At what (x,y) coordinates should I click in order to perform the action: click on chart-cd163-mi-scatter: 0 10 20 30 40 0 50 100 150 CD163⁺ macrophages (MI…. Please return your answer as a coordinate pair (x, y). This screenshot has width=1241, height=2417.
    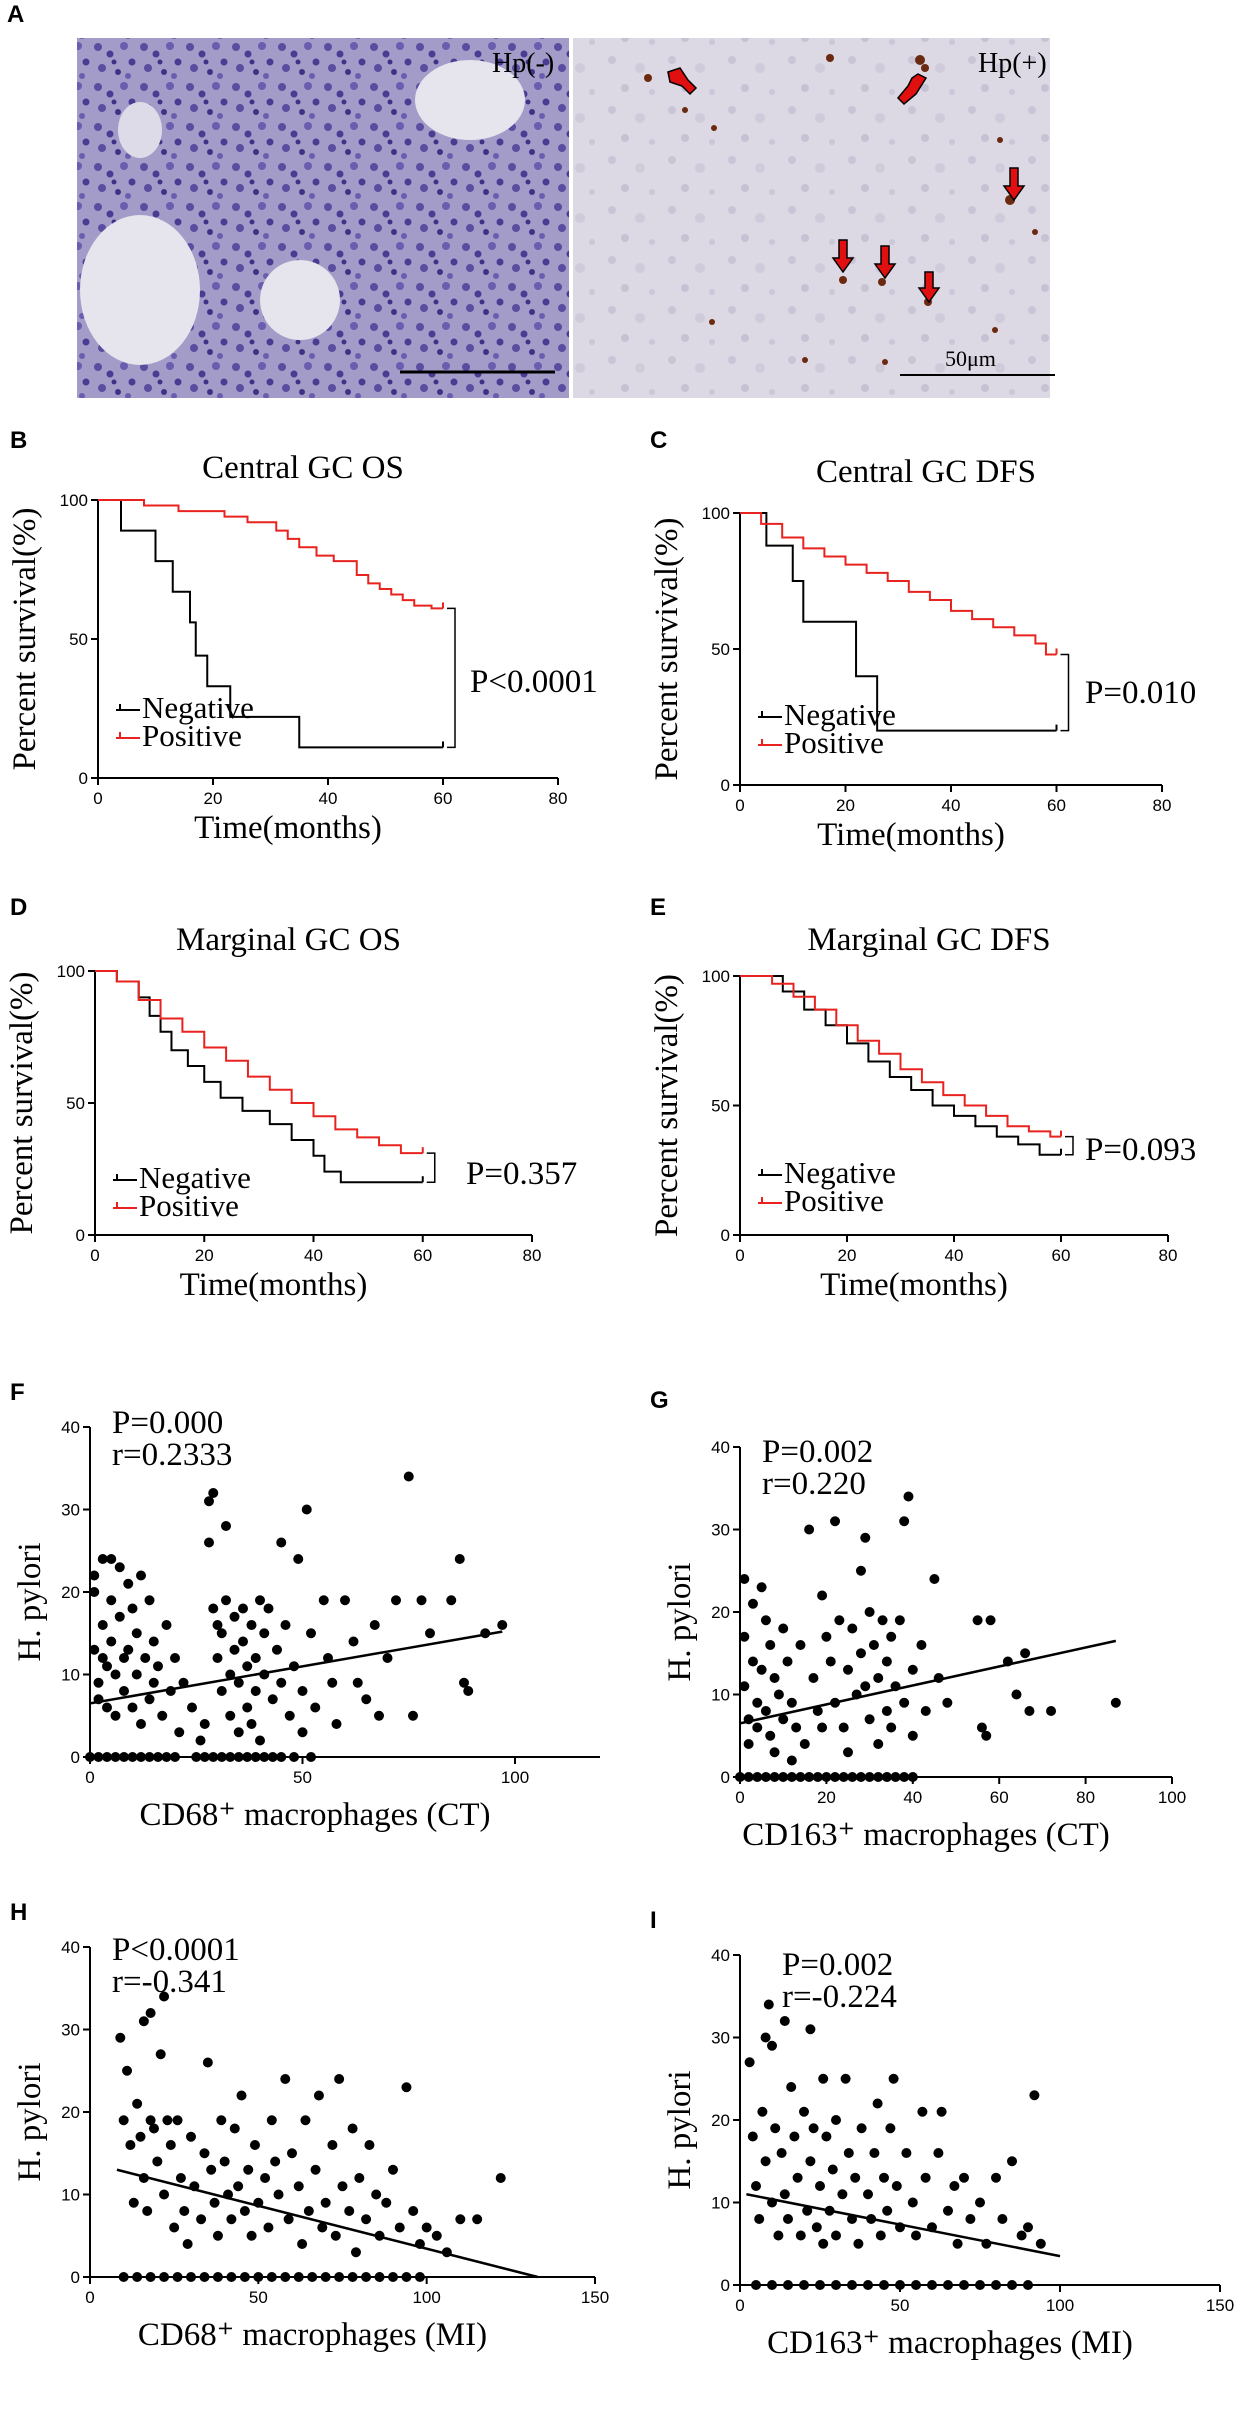
    Looking at the image, I should click on (948, 2153).